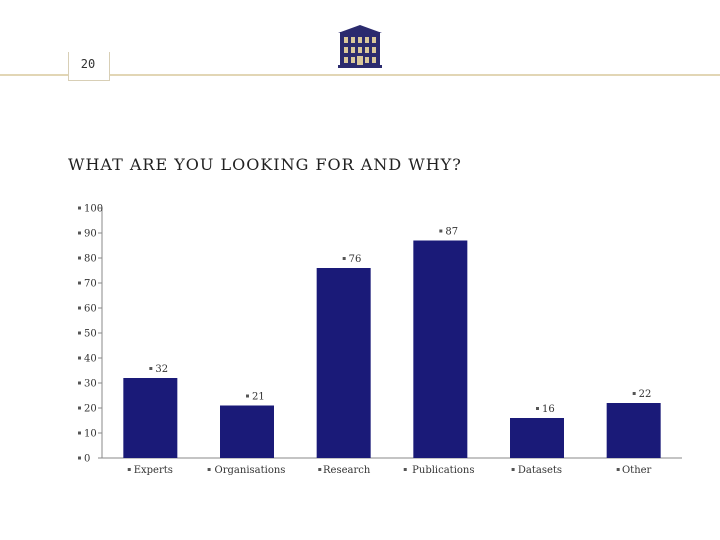  I want to click on data-label: 87, so click(451, 232).